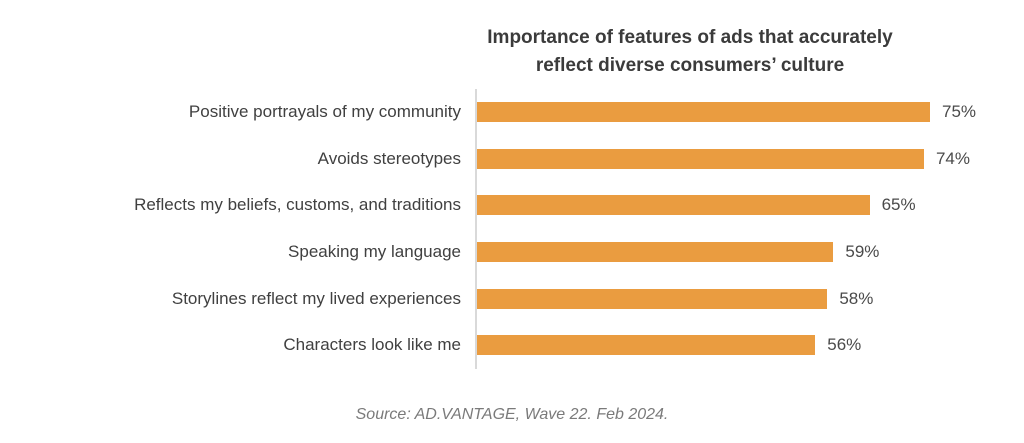  Describe the element at coordinates (952, 158) in the screenshot. I see `value-label: 74%` at that location.